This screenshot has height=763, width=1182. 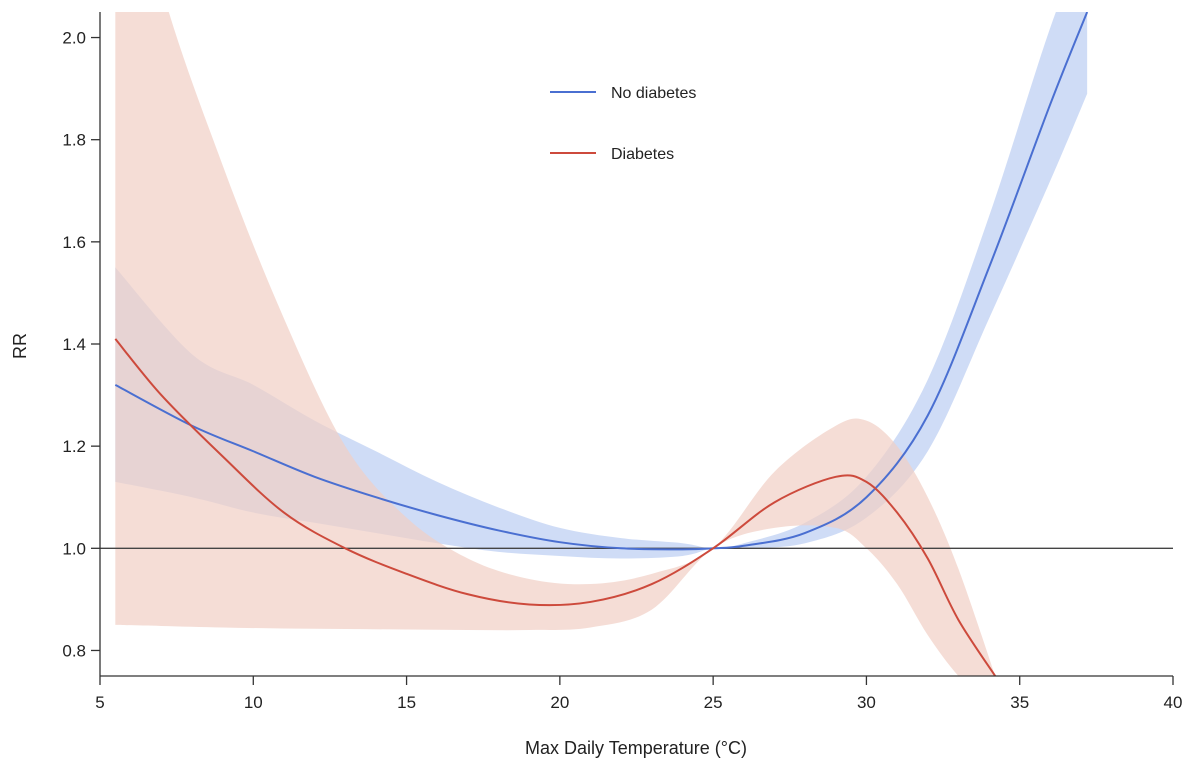 I want to click on x-tick-label: 25, so click(x=713, y=702).